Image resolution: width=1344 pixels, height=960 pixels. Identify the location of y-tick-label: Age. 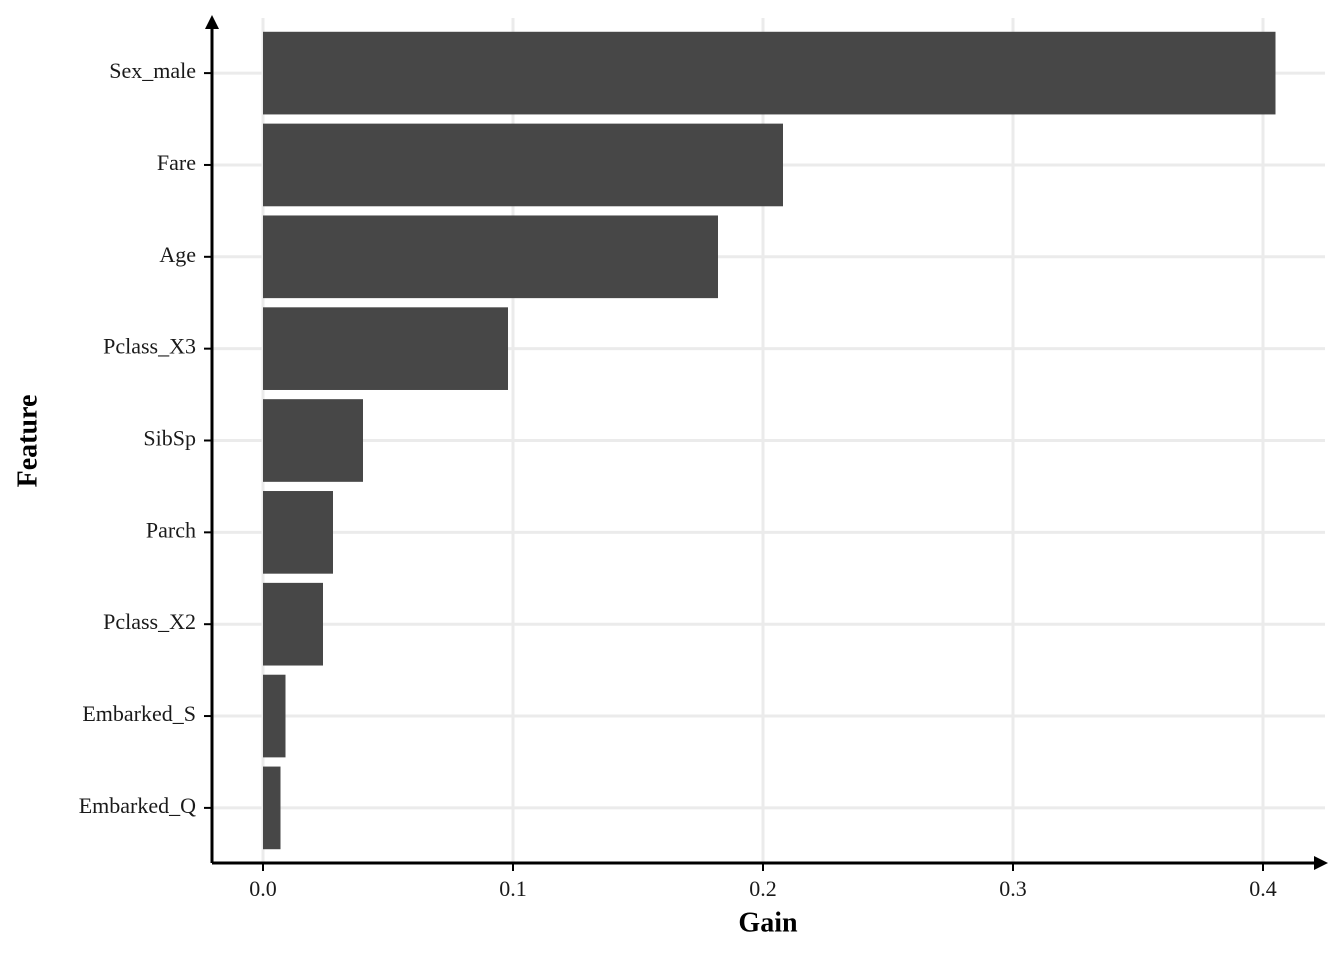
(177, 254).